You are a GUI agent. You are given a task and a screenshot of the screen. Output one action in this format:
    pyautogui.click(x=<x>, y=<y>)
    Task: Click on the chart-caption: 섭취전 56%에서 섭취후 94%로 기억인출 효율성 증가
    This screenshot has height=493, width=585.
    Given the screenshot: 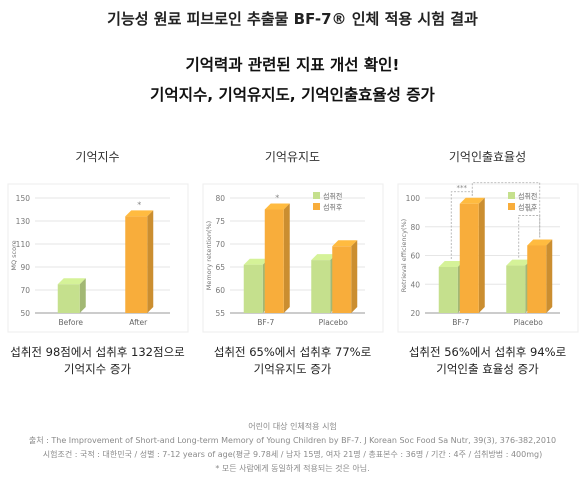 What is the action you would take?
    pyautogui.click(x=487, y=361)
    